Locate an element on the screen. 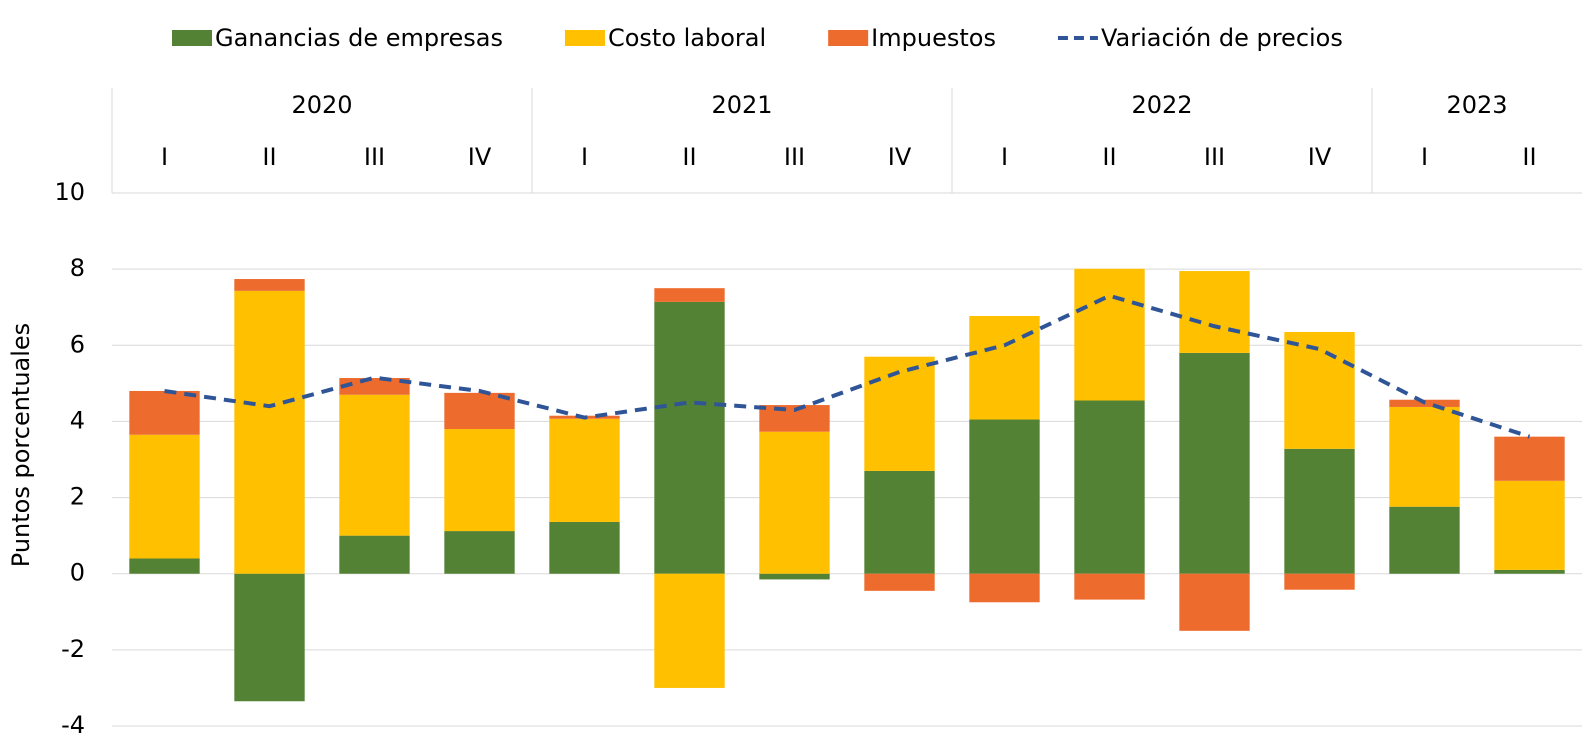 The height and width of the screenshot is (745, 1583). y-tick-label: -2 is located at coordinates (73, 649).